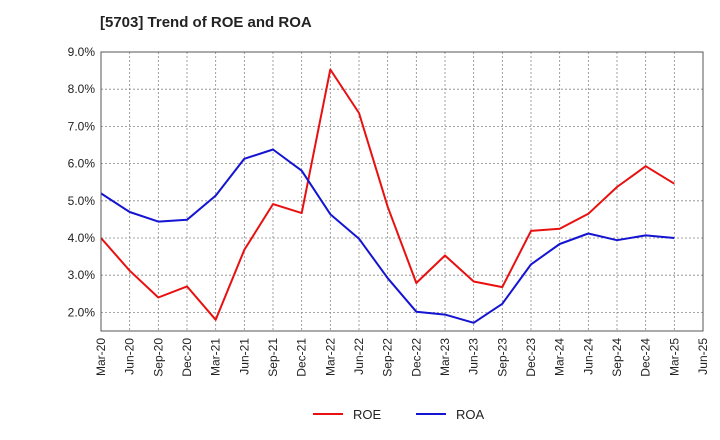  I want to click on x-tick-label: Sep-24, so click(617, 357).